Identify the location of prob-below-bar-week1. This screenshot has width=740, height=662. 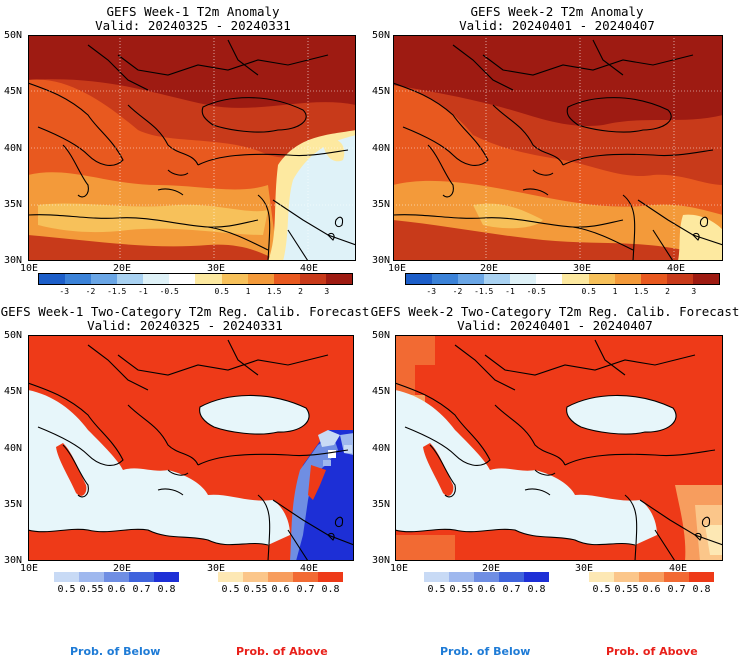
(116, 577).